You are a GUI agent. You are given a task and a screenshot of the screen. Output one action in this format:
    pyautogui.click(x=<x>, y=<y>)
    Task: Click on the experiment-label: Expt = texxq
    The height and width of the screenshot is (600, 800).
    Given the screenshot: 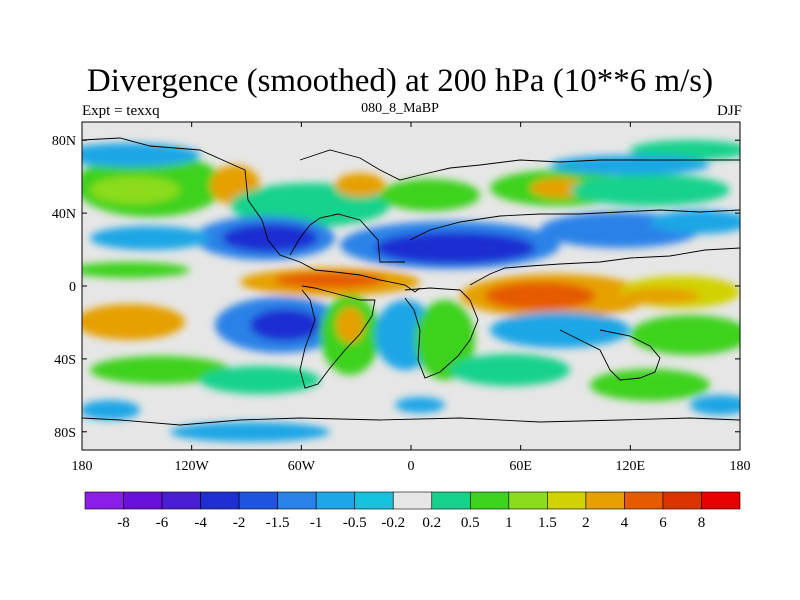 What is the action you would take?
    pyautogui.click(x=121, y=111)
    